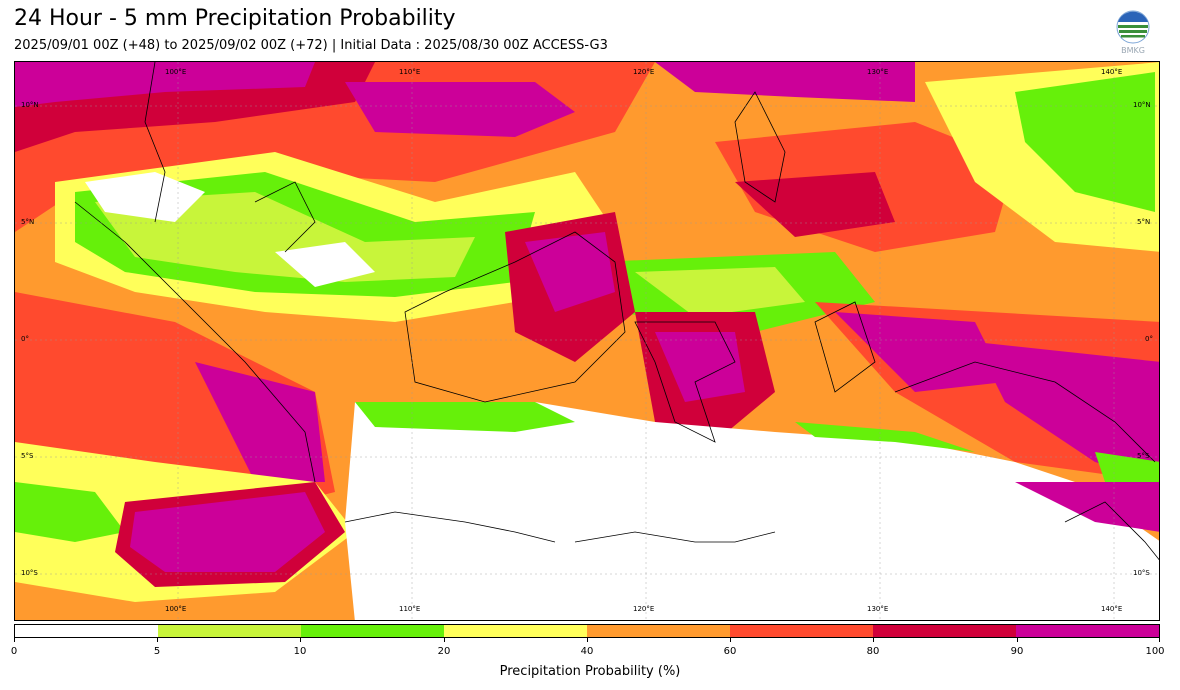 Image resolution: width=1180 pixels, height=690 pixels. Describe the element at coordinates (25, 339) in the screenshot. I see `lat-label-left: 0°` at that location.